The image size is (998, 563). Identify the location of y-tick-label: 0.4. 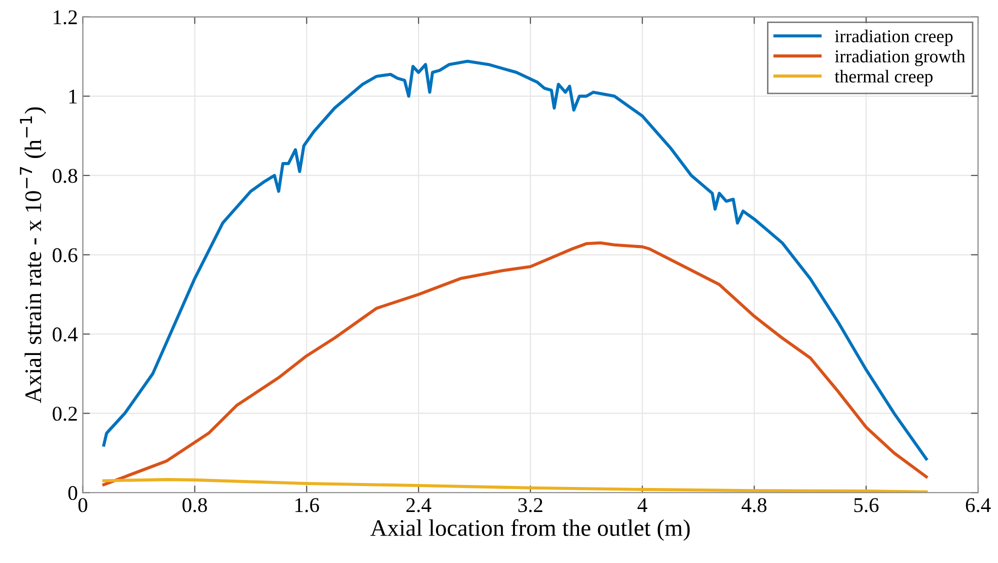
(65, 334).